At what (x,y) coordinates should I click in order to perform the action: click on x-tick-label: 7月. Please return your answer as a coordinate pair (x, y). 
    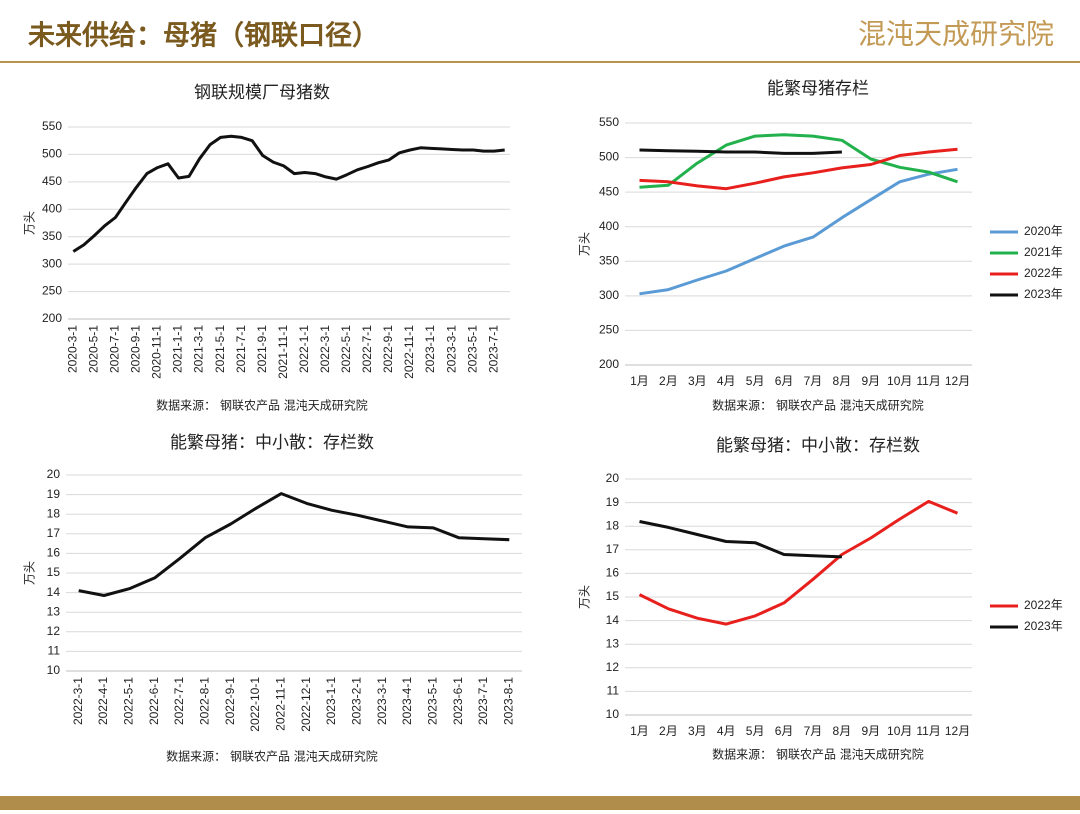
    Looking at the image, I should click on (813, 381).